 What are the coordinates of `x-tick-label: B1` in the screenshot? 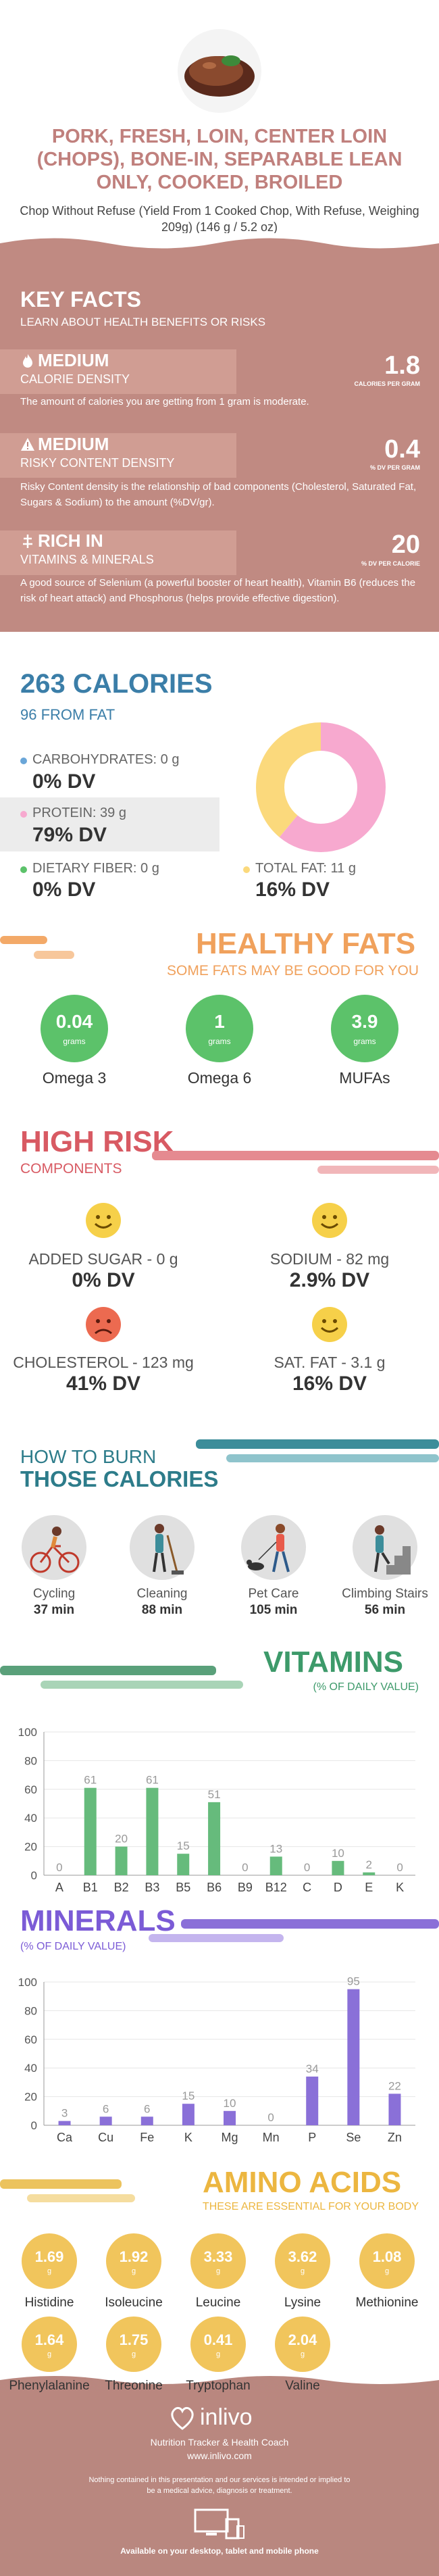 It's located at (90, 1887).